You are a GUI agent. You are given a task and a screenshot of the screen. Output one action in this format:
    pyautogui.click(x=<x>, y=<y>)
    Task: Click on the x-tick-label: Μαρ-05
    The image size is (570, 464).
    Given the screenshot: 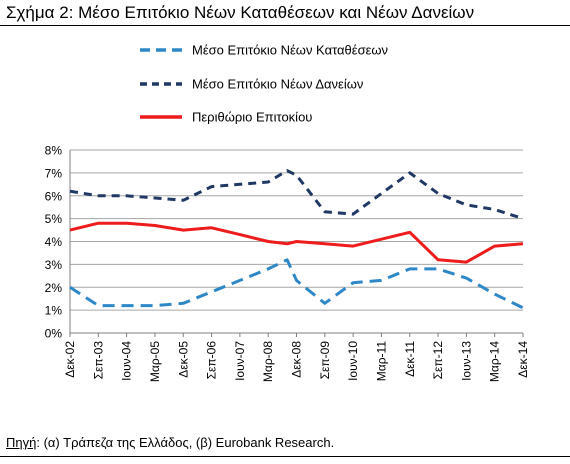 What is the action you would take?
    pyautogui.click(x=155, y=361)
    